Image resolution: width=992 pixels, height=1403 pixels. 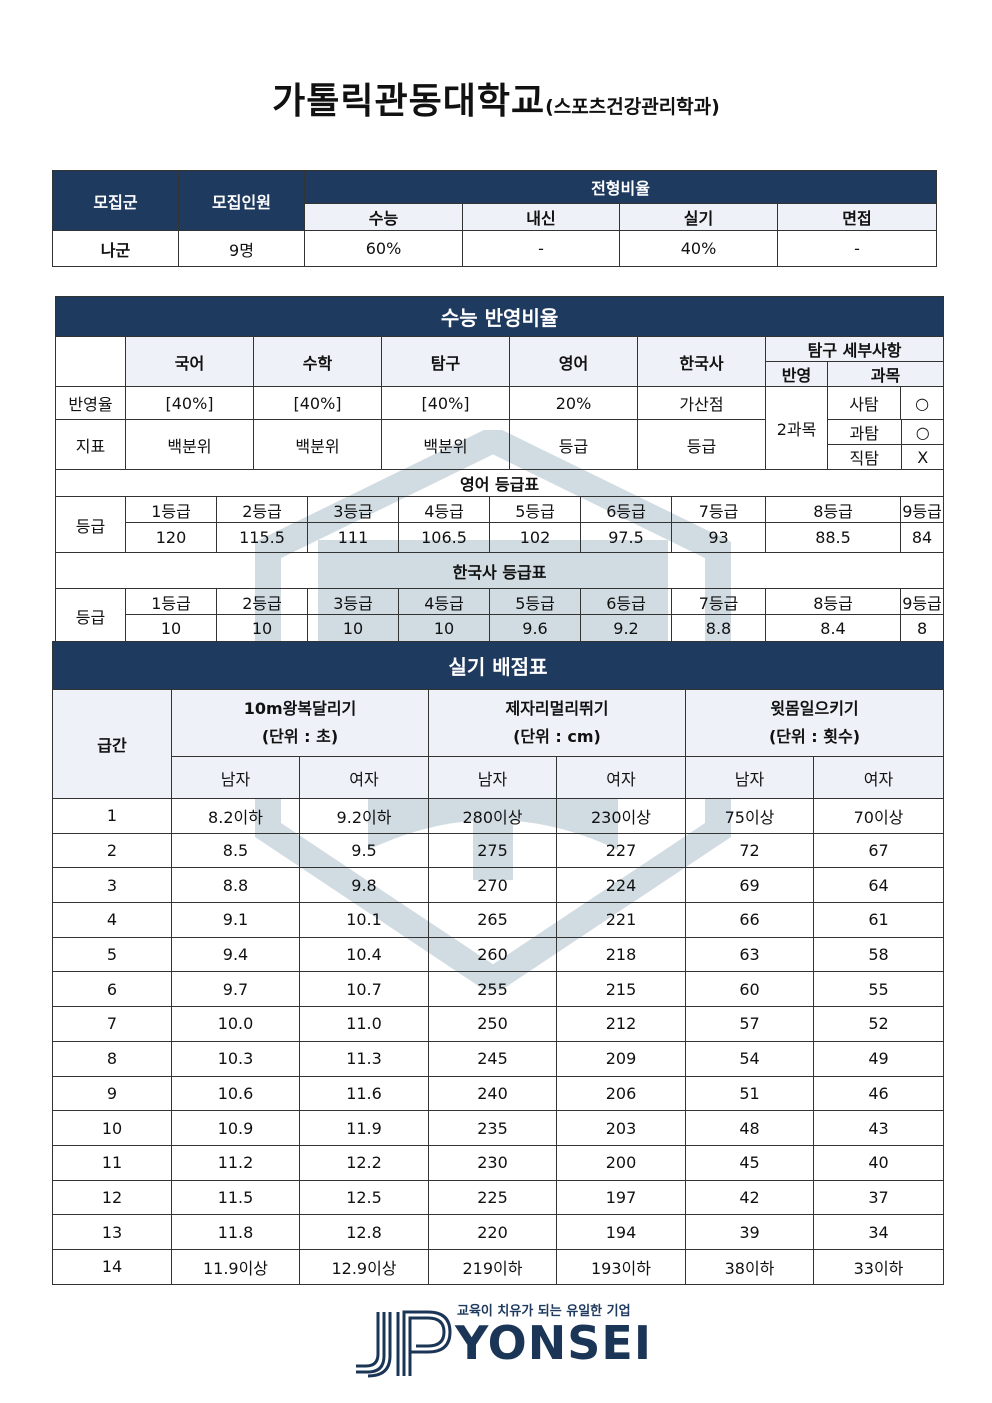 I want to click on index-english: 등급, so click(x=573, y=444).